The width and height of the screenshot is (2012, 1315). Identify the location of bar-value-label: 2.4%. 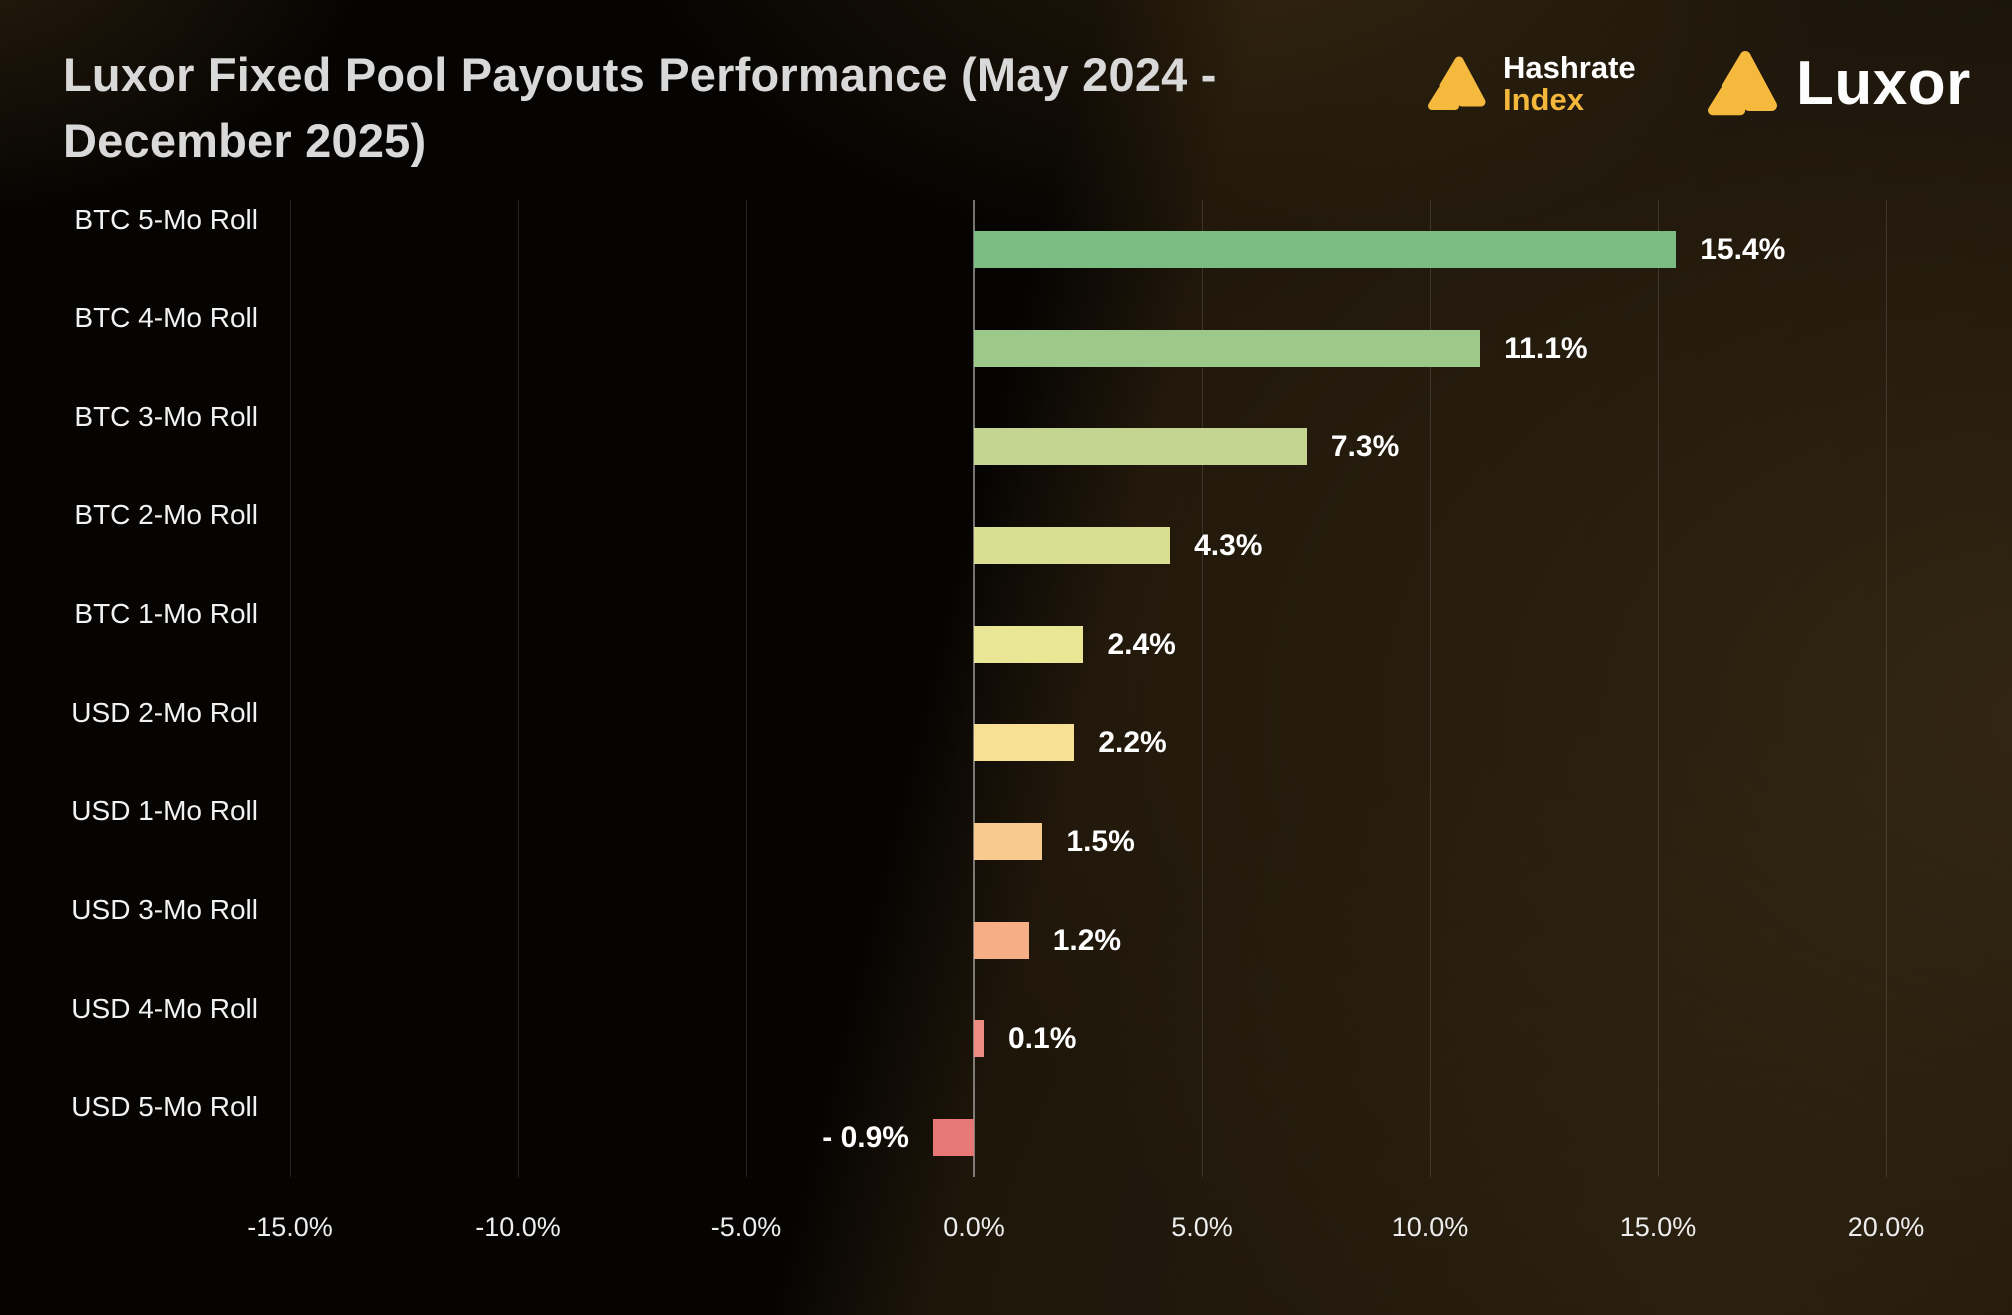
(1141, 644).